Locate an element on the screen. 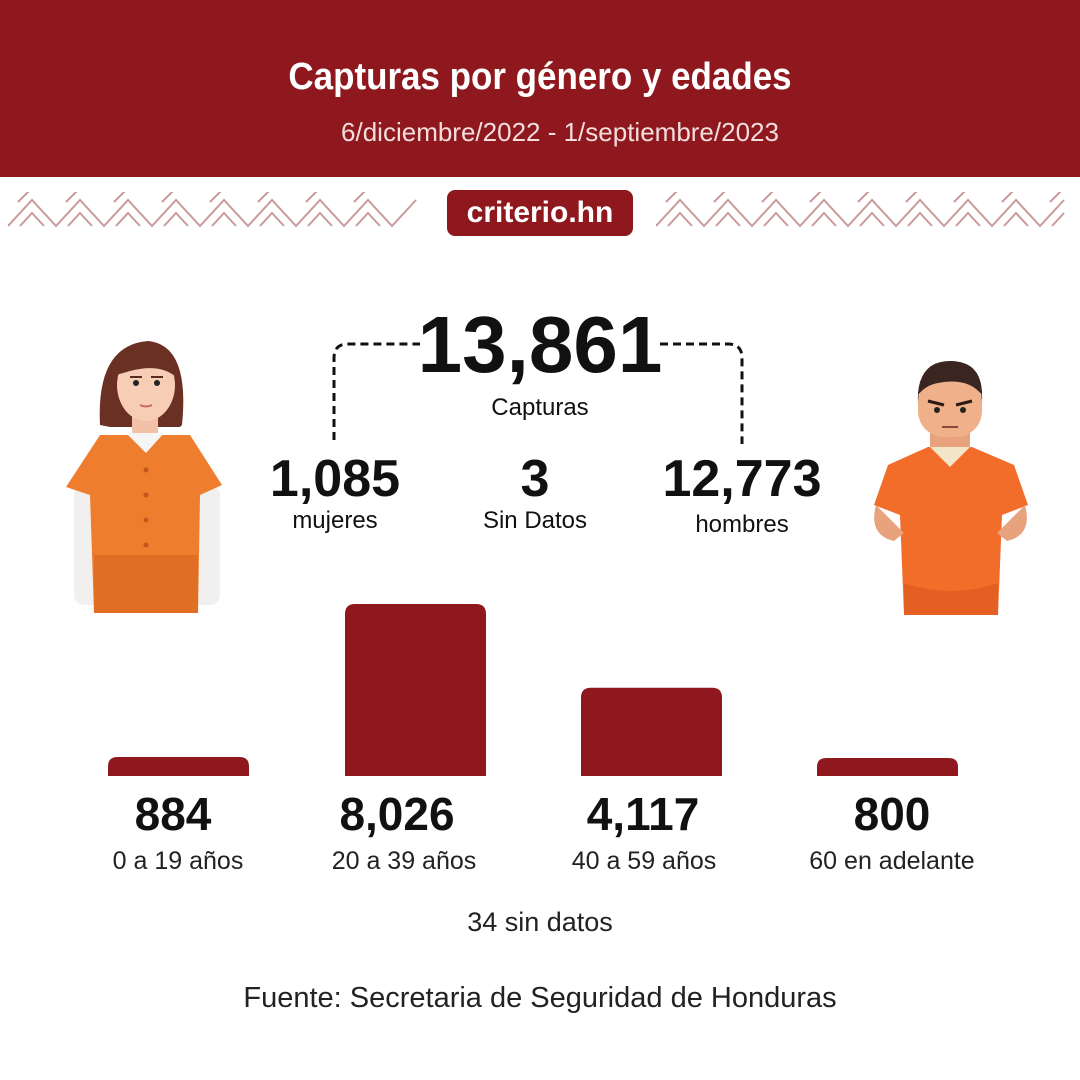 This screenshot has width=1080, height=1080. date-range: 6/diciembre/2022 - 1/septiembre/2023 is located at coordinates (560, 132).